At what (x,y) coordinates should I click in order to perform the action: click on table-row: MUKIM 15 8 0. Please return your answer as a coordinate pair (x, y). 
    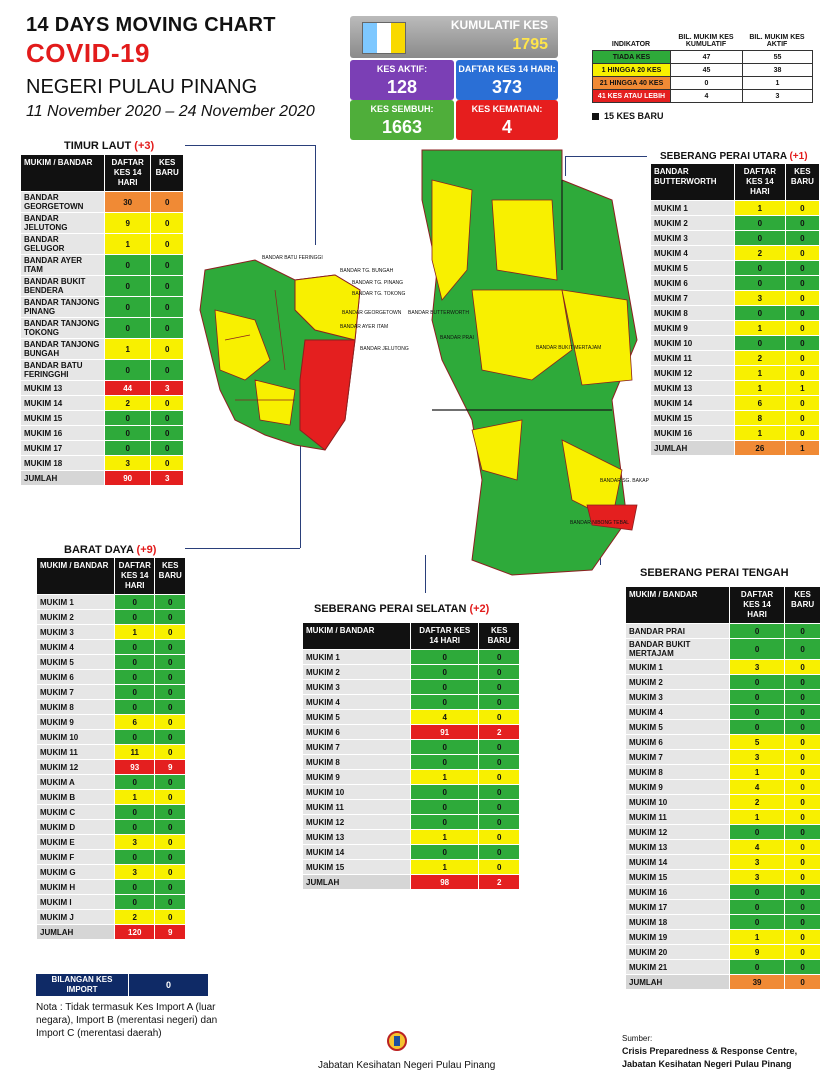
    Looking at the image, I should click on (735, 418).